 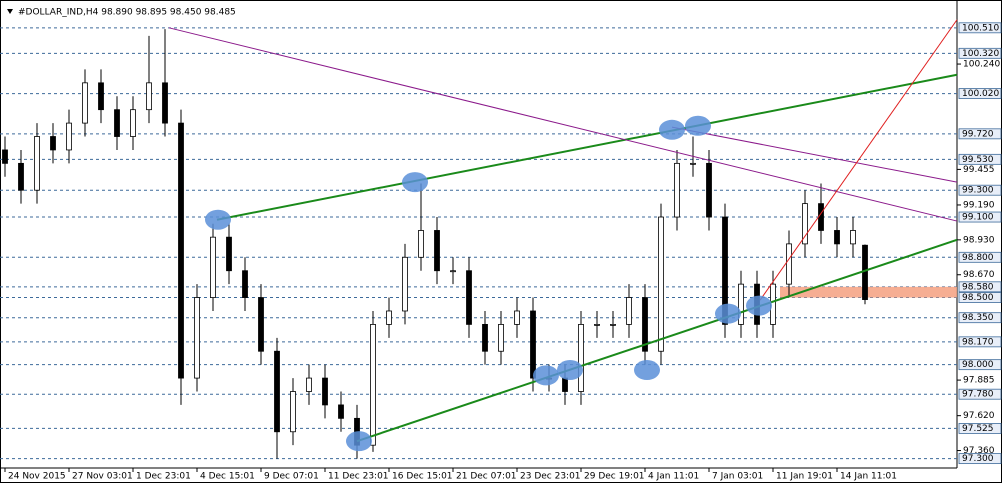 What do you see at coordinates (102, 477) in the screenshot?
I see `x-tick-label: 27 Nov 03:01` at bounding box center [102, 477].